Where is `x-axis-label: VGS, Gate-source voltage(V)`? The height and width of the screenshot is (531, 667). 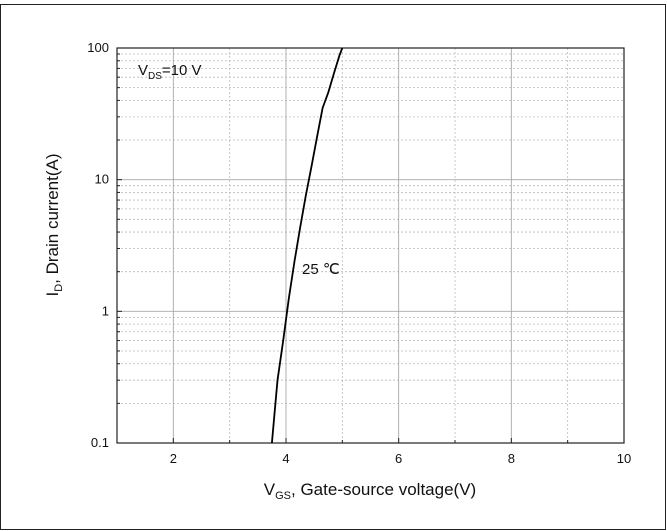 x-axis-label: VGS, Gate-source voltage(V) is located at coordinates (370, 491).